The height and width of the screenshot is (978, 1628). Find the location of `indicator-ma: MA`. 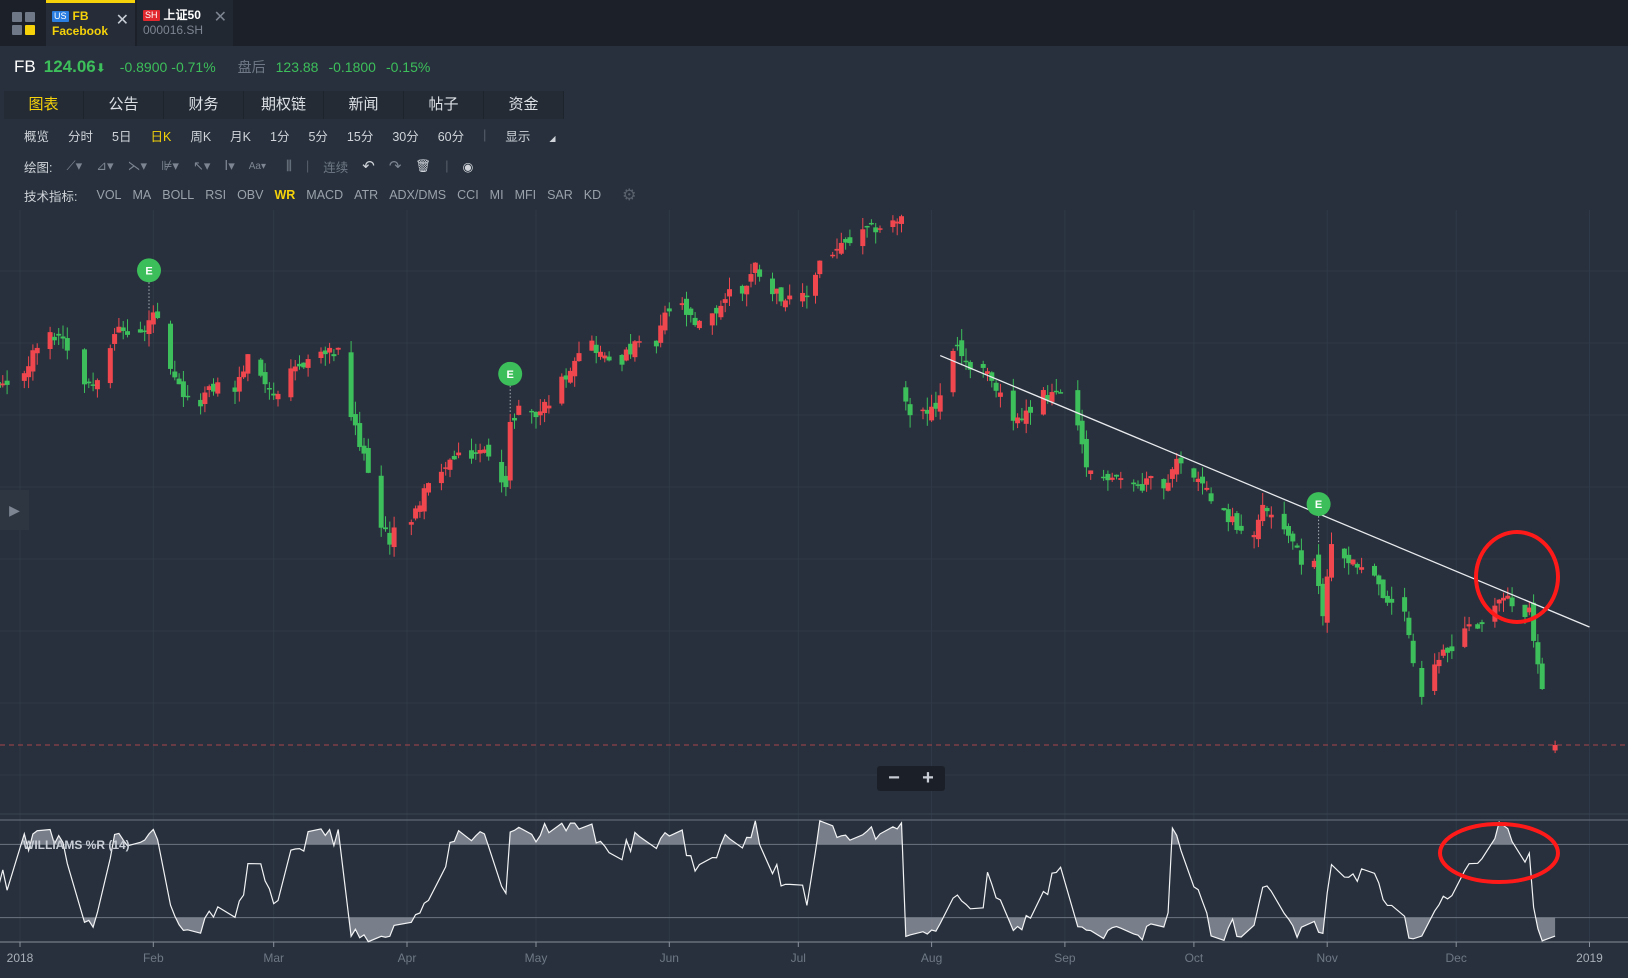

indicator-ma: MA is located at coordinates (142, 195).